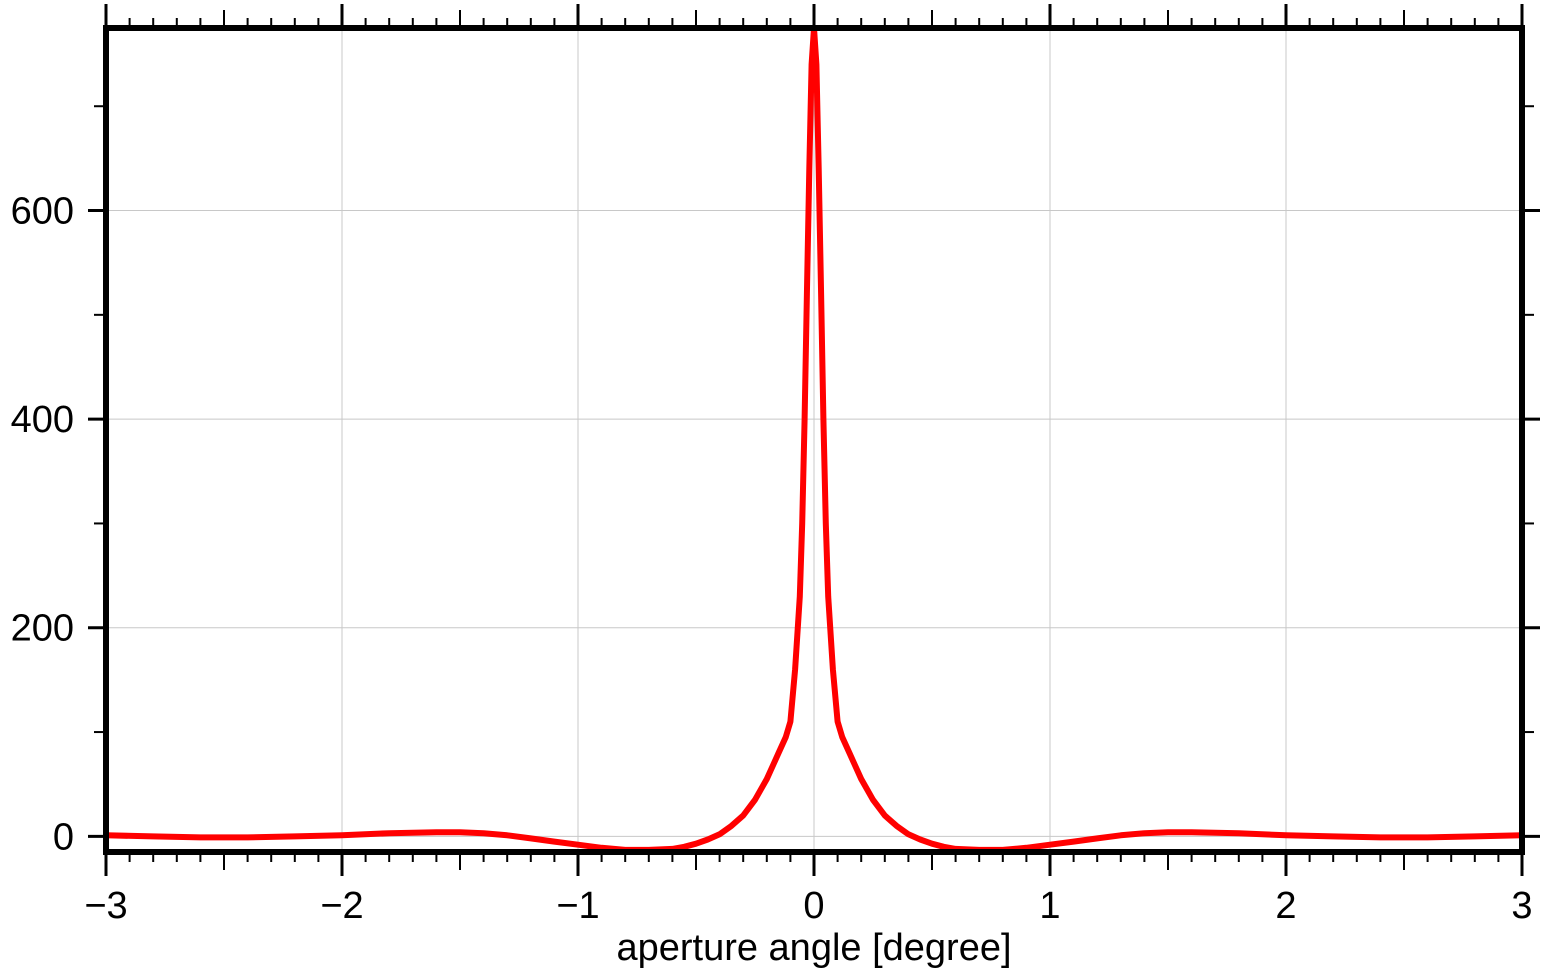 The image size is (1550, 977). I want to click on x-tick-label: −1, so click(577, 906).